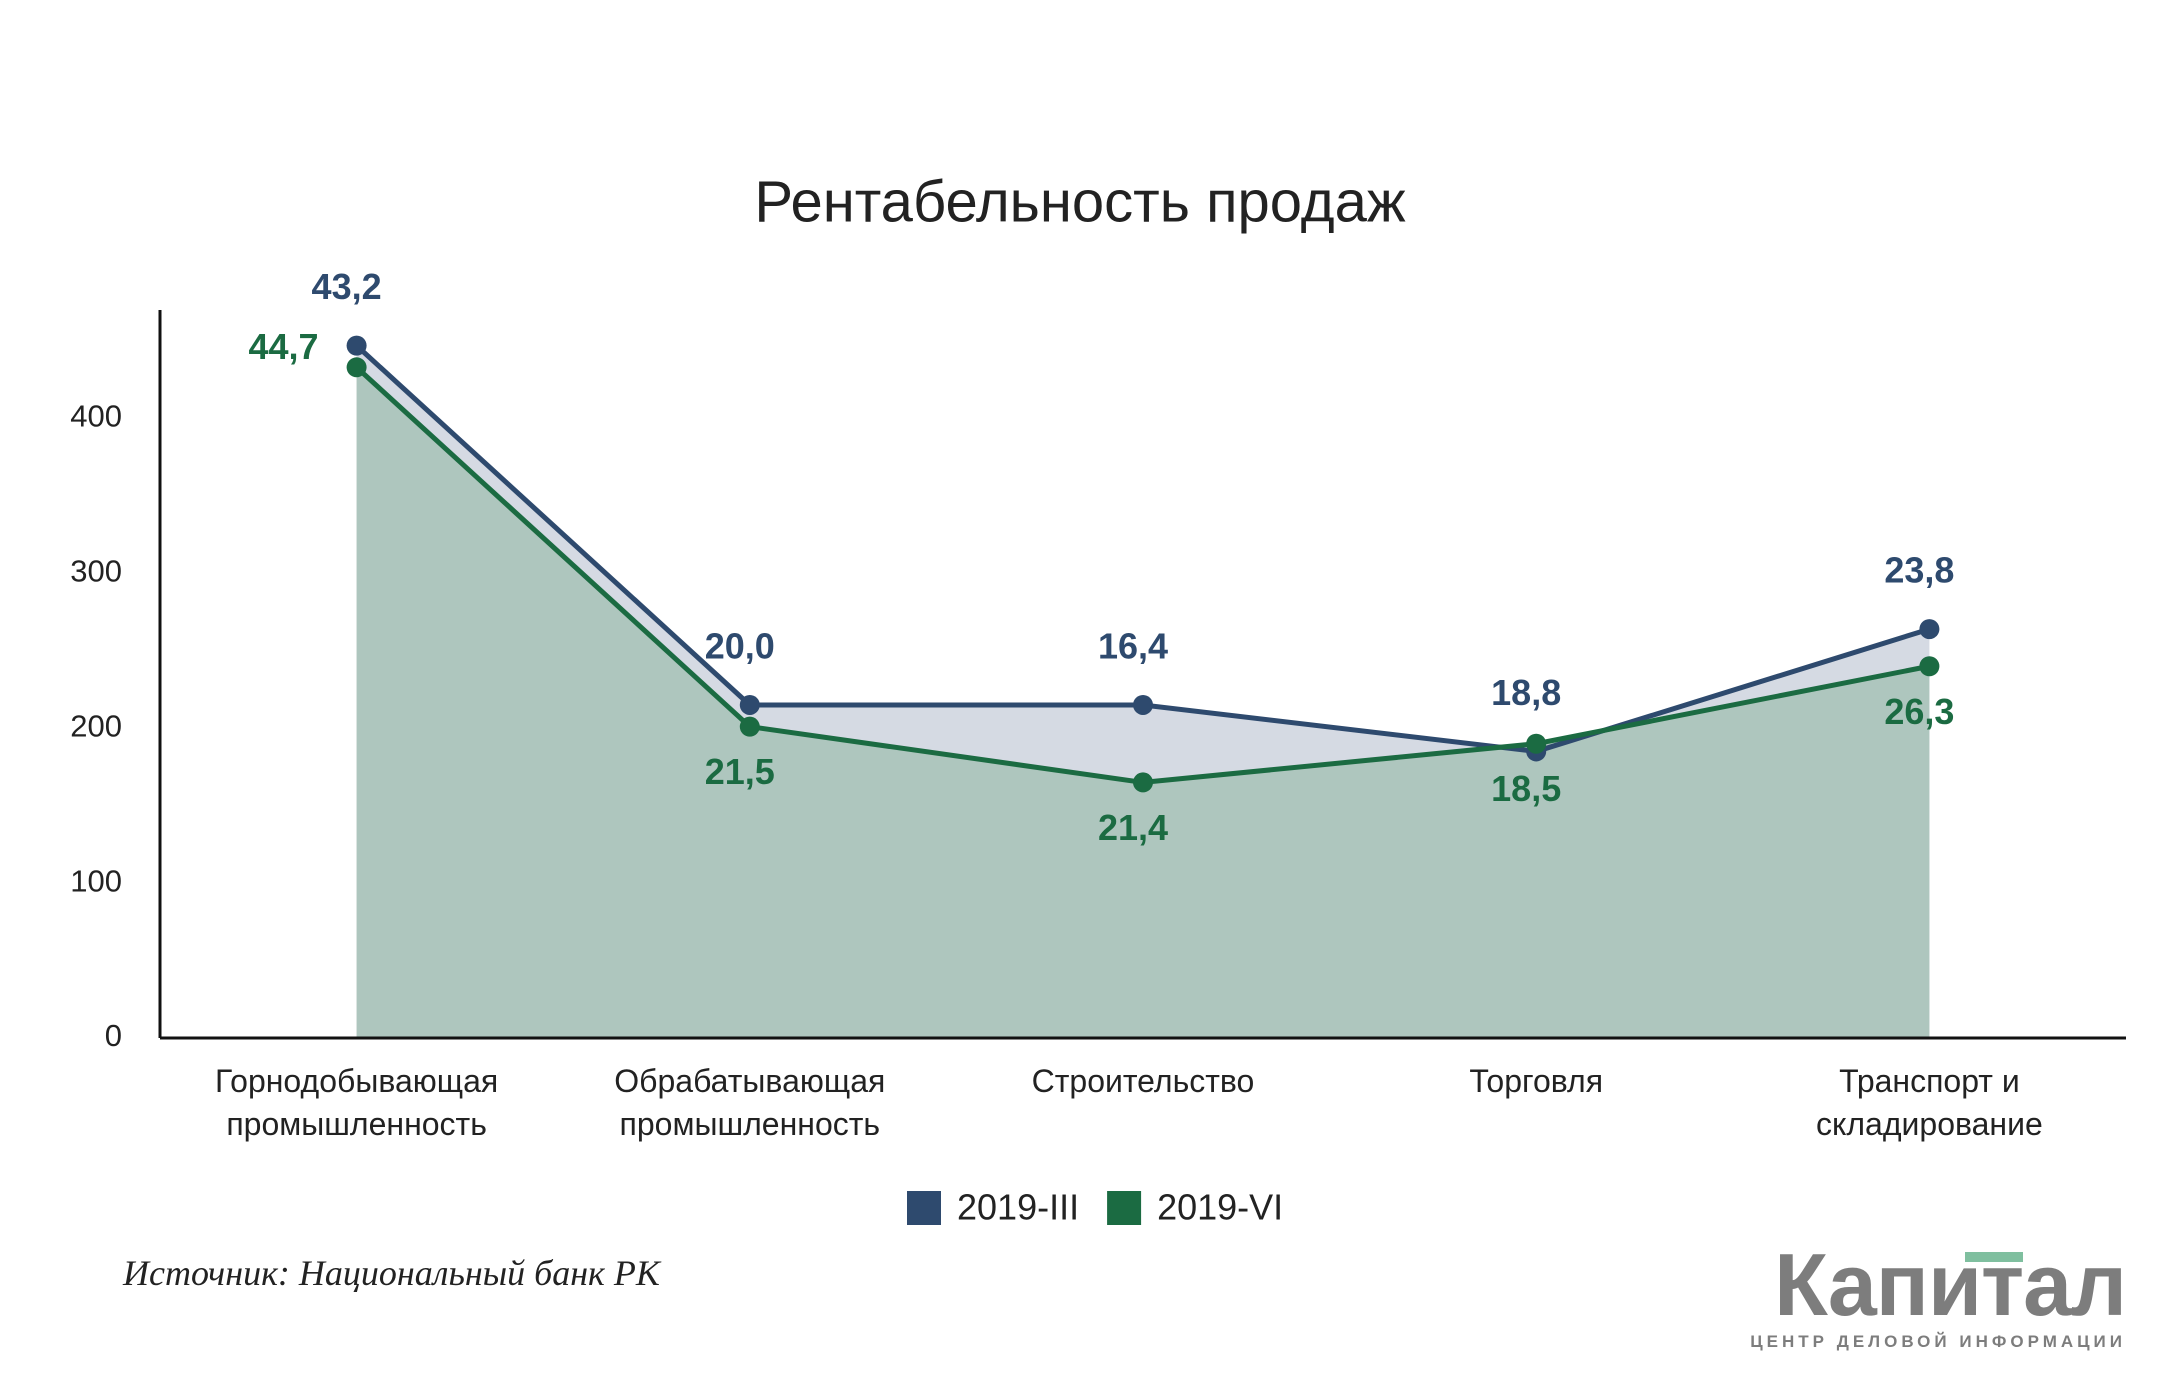 This screenshot has width=2160, height=1393. I want to click on data-label: 20,0, so click(740, 645).